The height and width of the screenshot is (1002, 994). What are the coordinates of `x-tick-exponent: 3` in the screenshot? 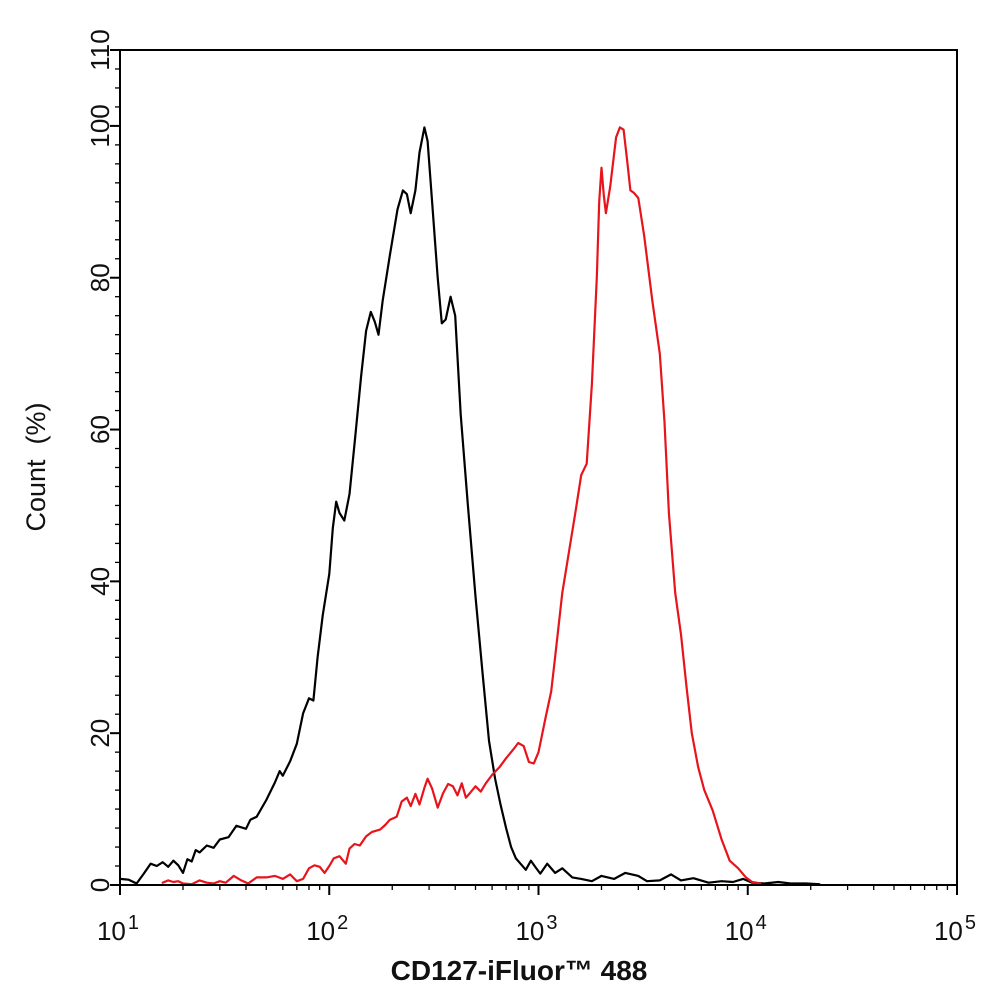 It's located at (551, 923).